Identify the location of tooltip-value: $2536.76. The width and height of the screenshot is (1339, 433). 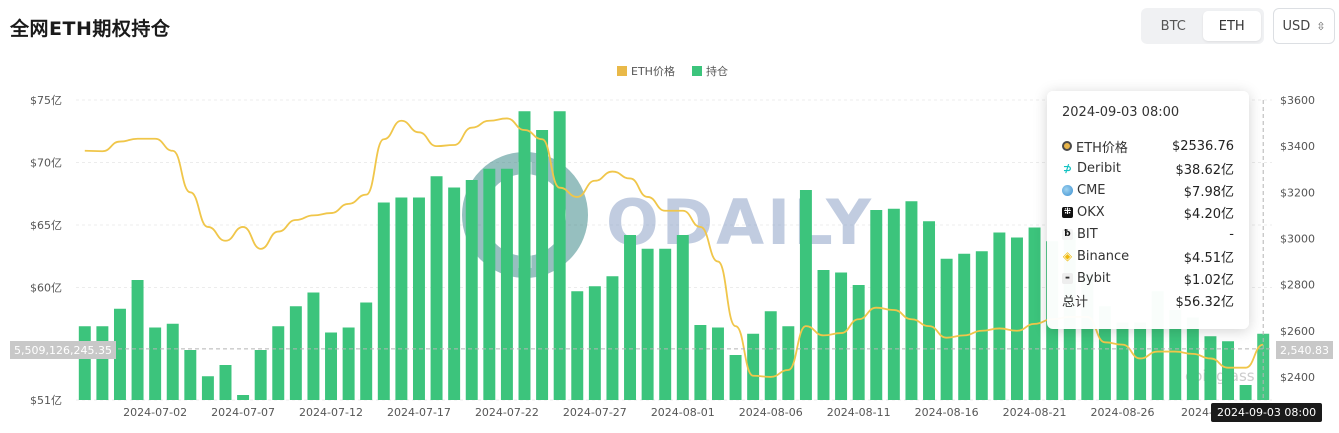
(1202, 146).